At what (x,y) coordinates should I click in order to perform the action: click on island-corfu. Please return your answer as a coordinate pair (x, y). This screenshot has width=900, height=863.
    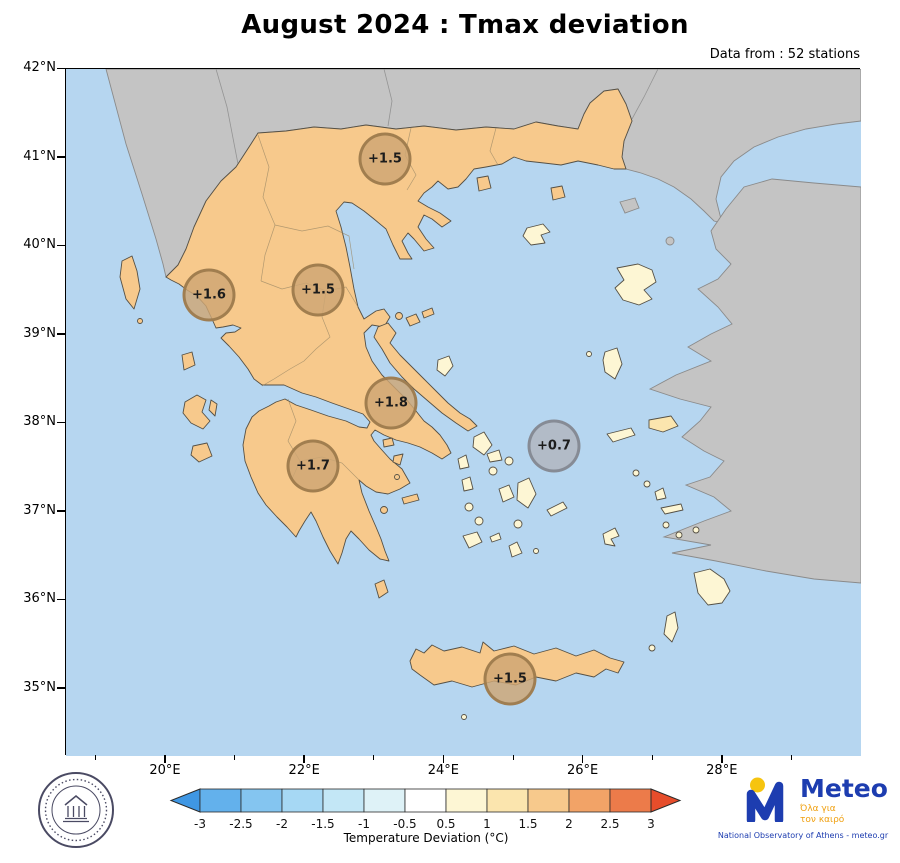
    Looking at the image, I should click on (130, 282).